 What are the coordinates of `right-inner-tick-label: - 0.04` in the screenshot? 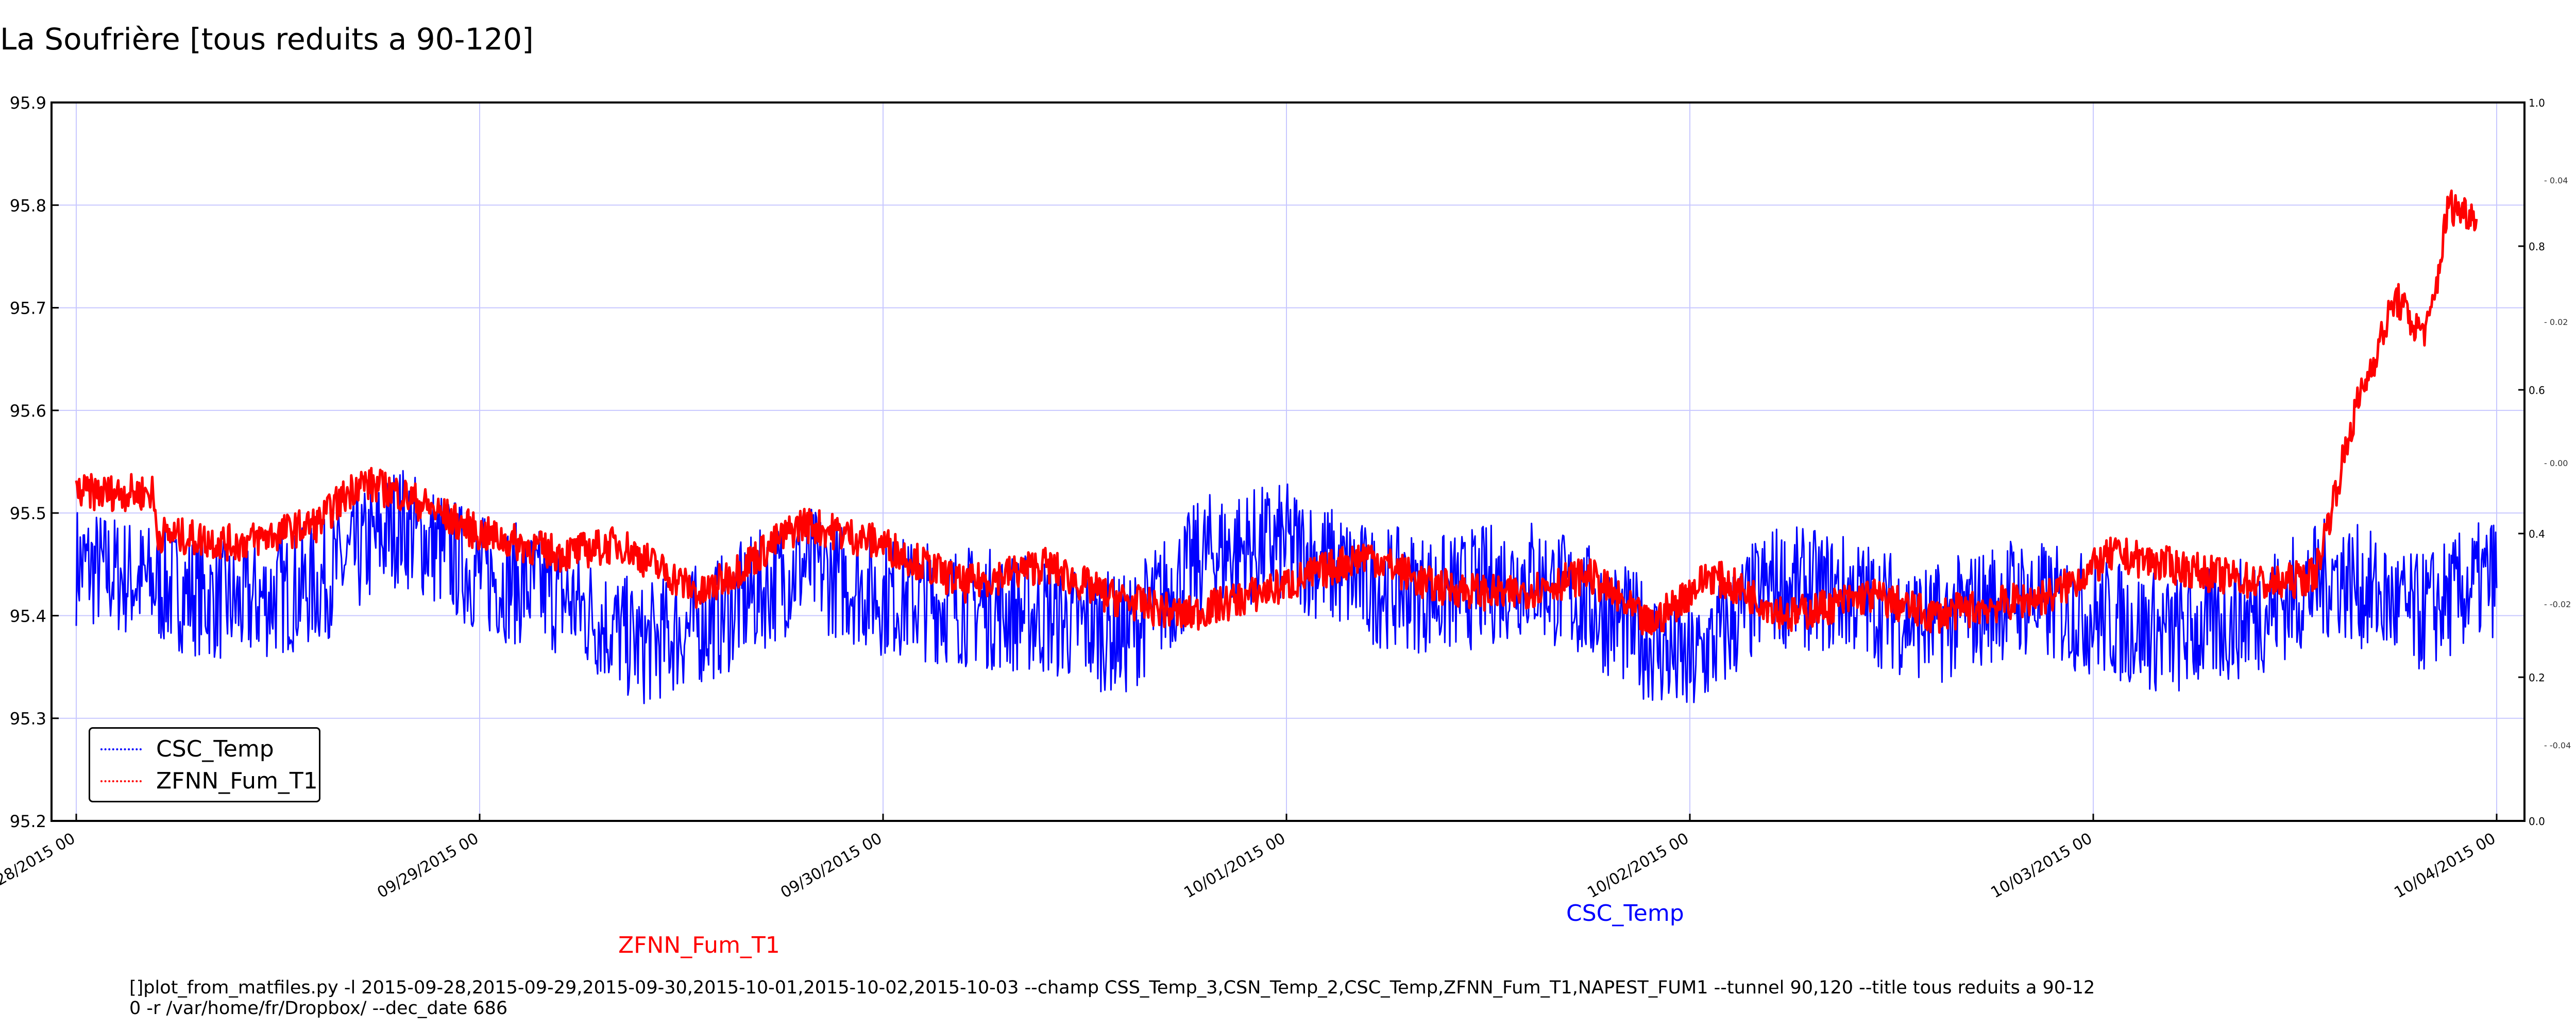 It's located at (2556, 180).